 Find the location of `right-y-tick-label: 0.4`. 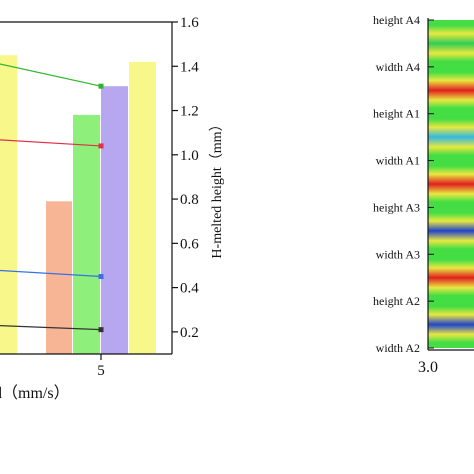

right-y-tick-label: 0.4 is located at coordinates (189, 289).